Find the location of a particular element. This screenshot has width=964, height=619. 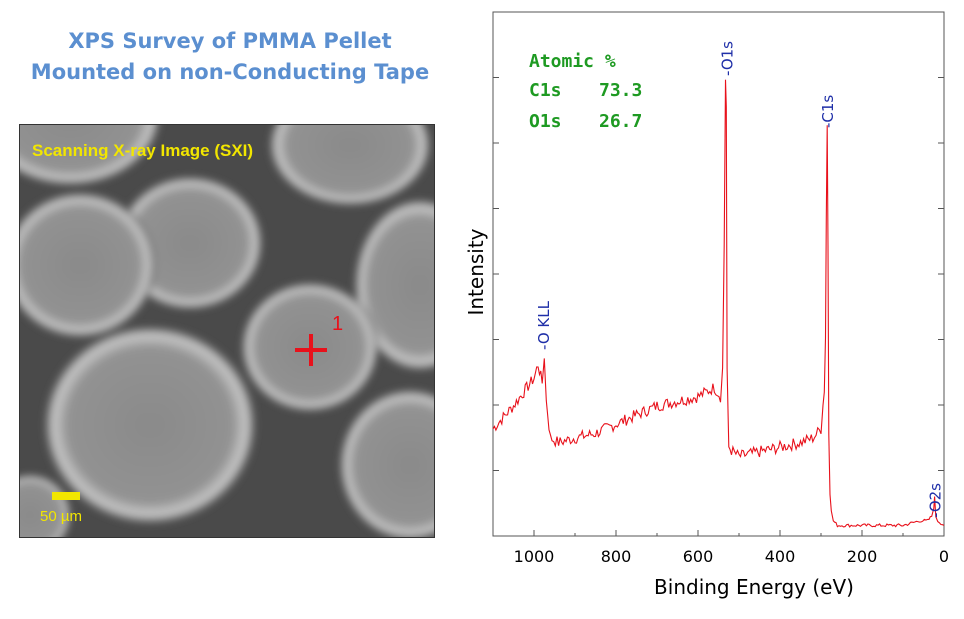

composition-table: Atomic % C1s 73.3 O1s 26.7 is located at coordinates (585, 91).